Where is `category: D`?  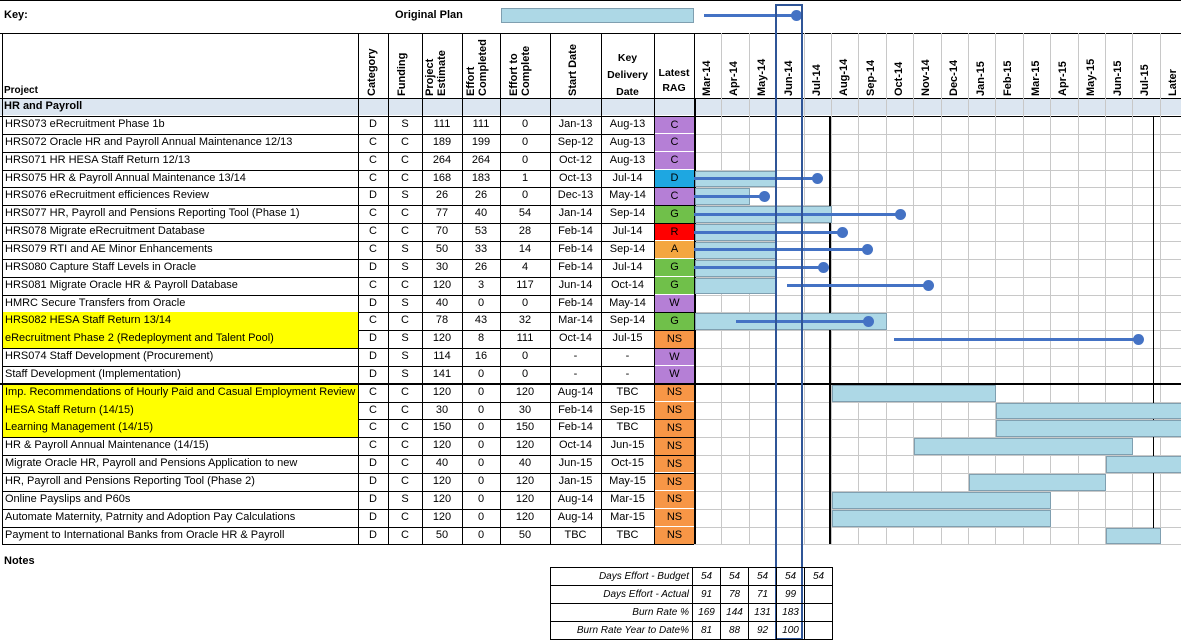 category: D is located at coordinates (373, 463).